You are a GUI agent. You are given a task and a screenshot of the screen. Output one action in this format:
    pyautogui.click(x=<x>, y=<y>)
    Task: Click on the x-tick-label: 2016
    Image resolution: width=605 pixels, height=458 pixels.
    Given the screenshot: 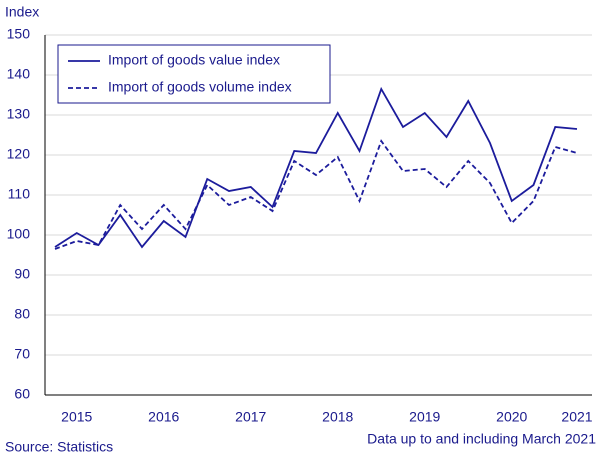 What is the action you would take?
    pyautogui.click(x=163, y=417)
    